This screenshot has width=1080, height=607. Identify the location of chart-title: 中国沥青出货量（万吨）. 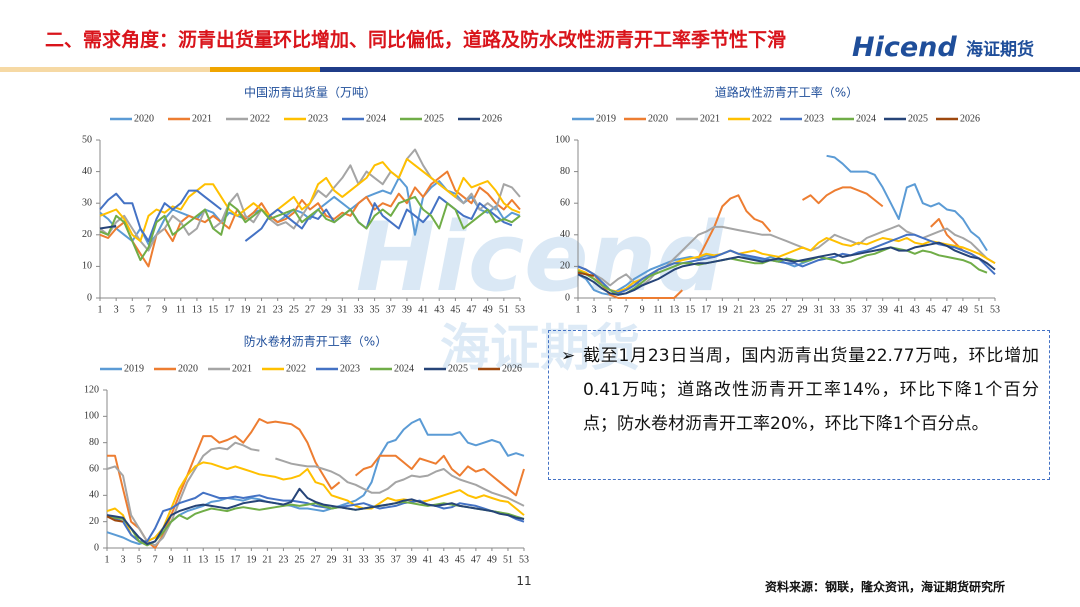
(310, 92).